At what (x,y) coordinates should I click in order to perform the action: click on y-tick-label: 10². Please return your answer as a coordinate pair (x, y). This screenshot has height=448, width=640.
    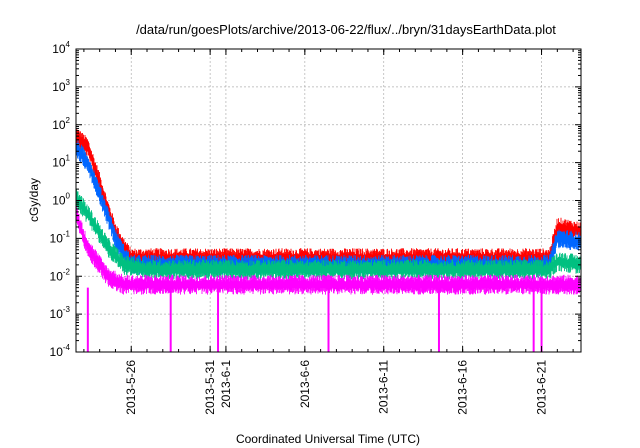
    Looking at the image, I should click on (61, 124).